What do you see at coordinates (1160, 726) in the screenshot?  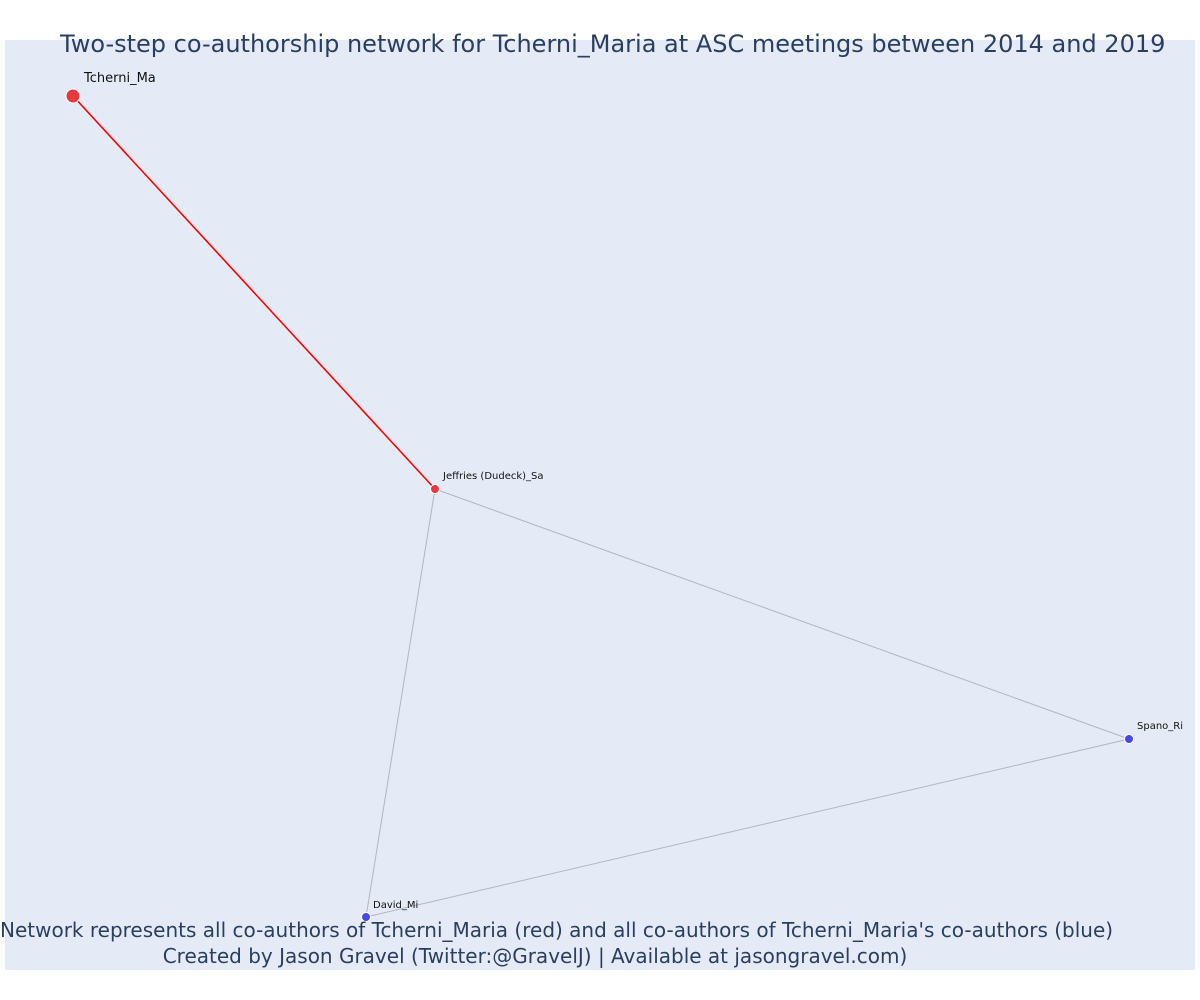 I see `node-label-spano: Spano_Ri` at bounding box center [1160, 726].